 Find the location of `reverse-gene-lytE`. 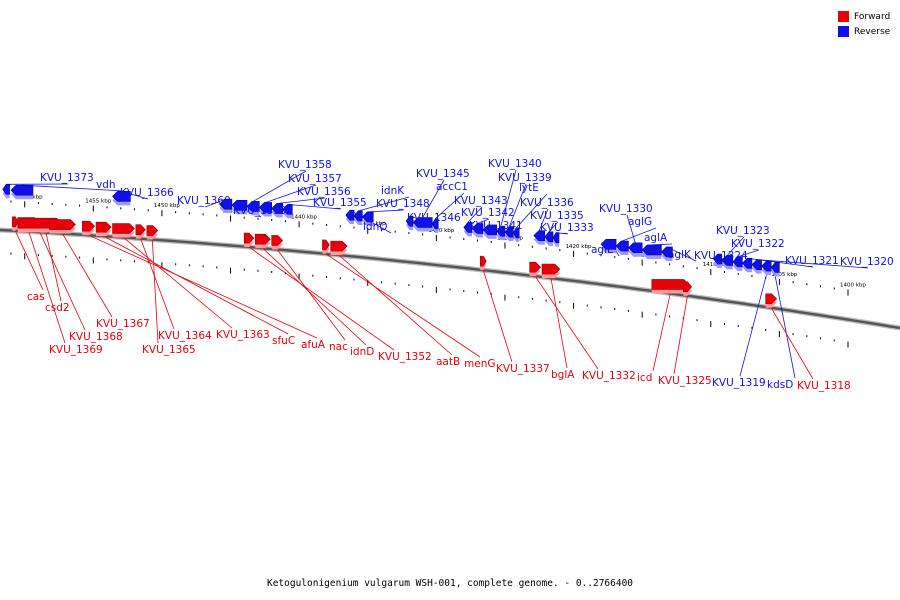

reverse-gene-lytE is located at coordinates (516, 234).